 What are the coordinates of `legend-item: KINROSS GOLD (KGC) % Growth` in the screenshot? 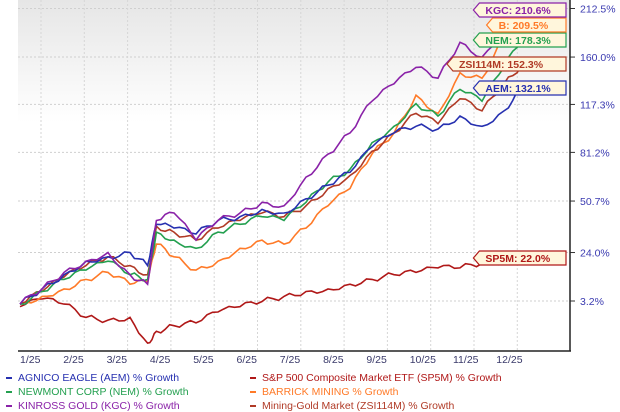 It's located at (93, 406).